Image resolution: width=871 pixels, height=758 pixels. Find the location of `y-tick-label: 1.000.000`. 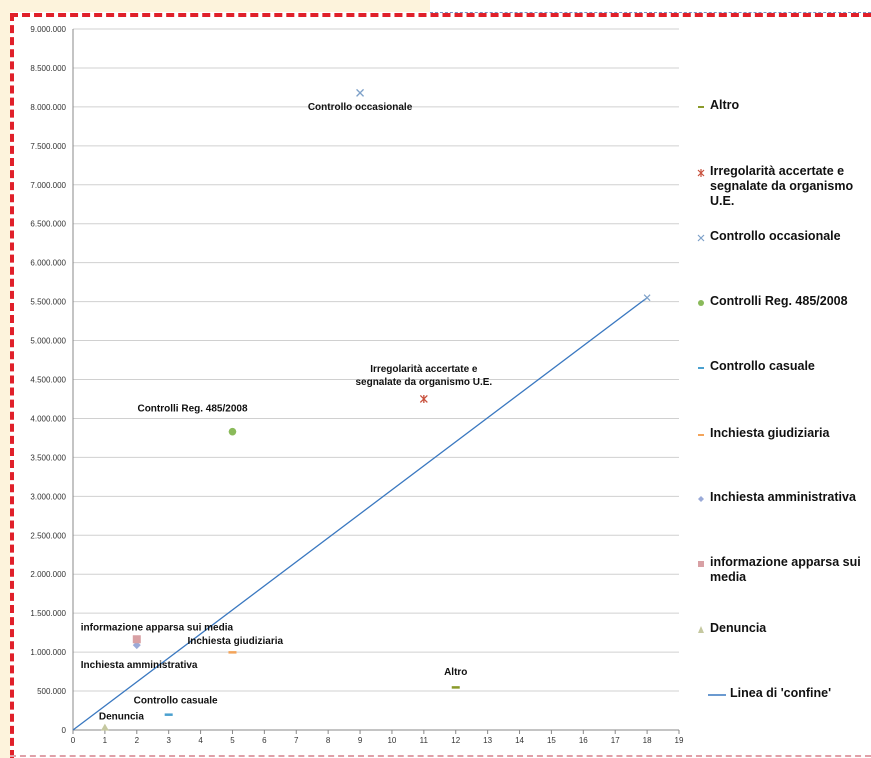

y-tick-label: 1.000.000 is located at coordinates (48, 652).